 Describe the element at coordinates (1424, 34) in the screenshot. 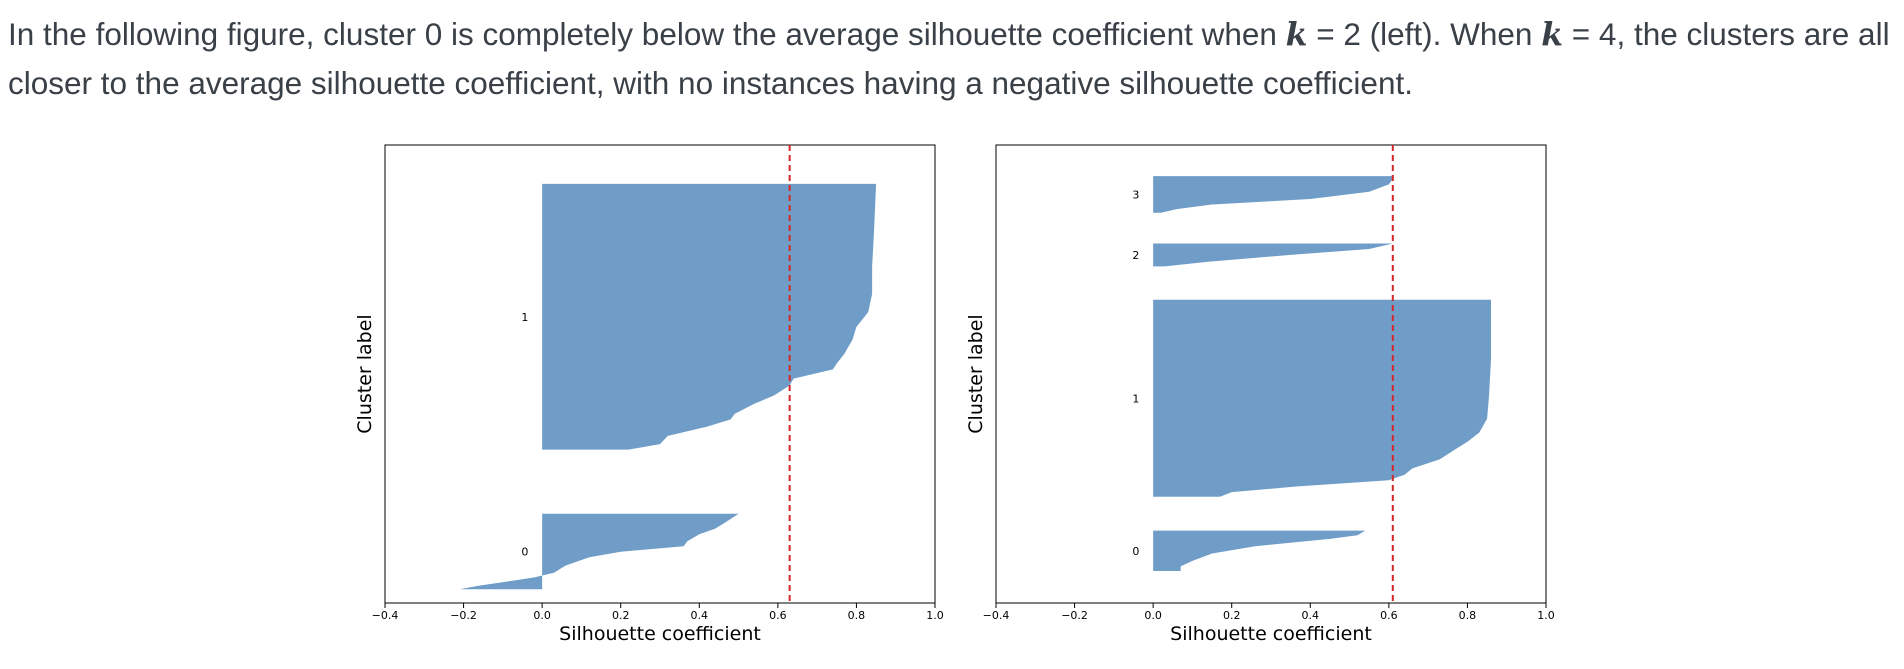

I see `intro-text-2: = 2 (left). When` at that location.